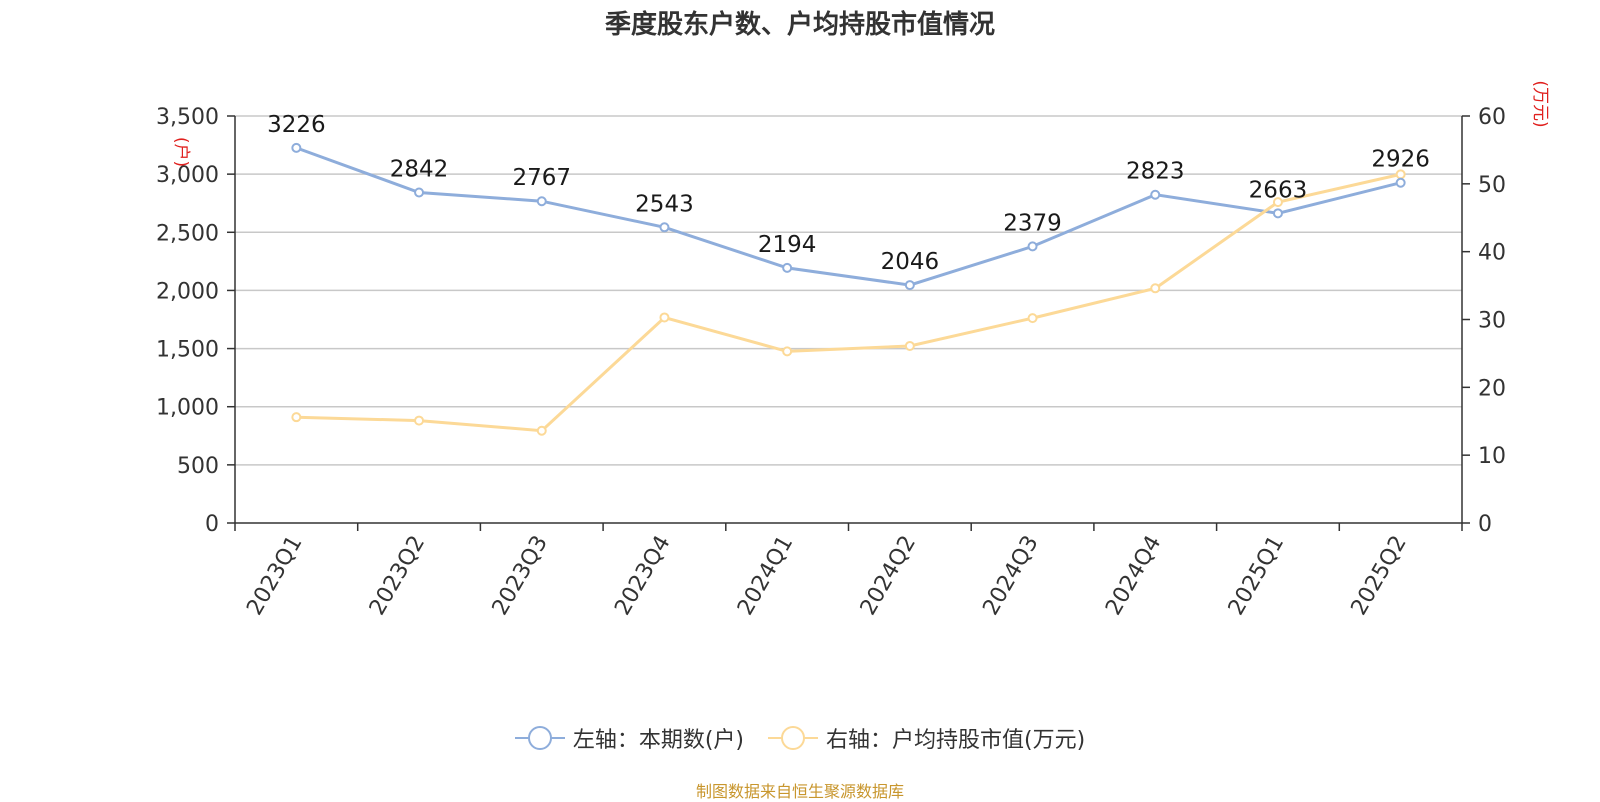 This screenshot has height=802, width=1600. I want to click on left-axis-tick-label: 1,500, so click(187, 350).